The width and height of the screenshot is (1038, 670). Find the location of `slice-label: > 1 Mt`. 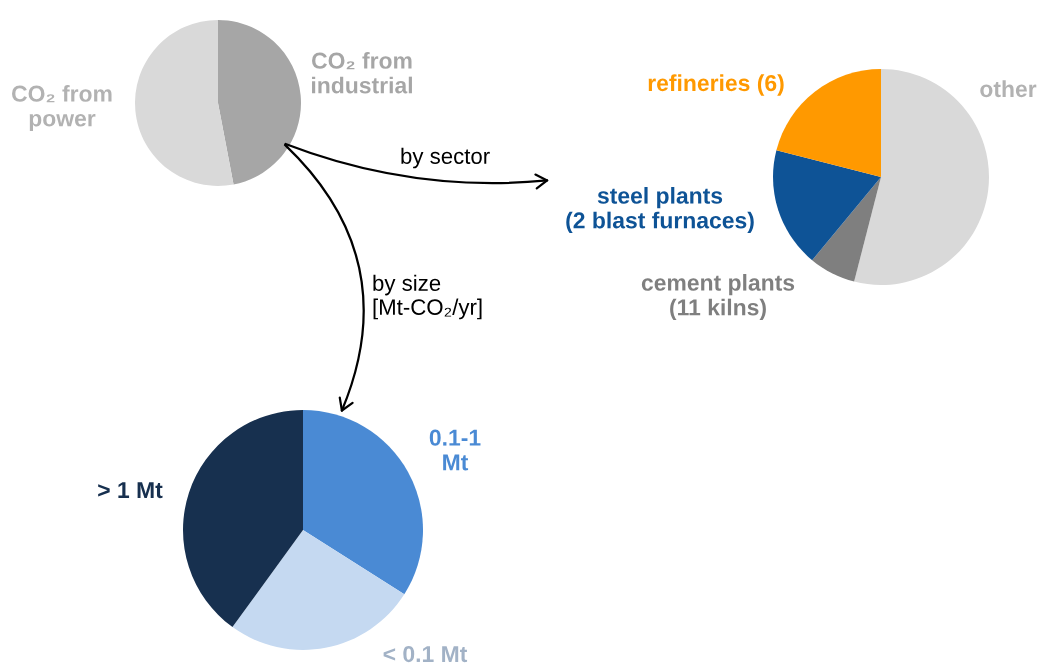

slice-label: > 1 Mt is located at coordinates (130, 490).